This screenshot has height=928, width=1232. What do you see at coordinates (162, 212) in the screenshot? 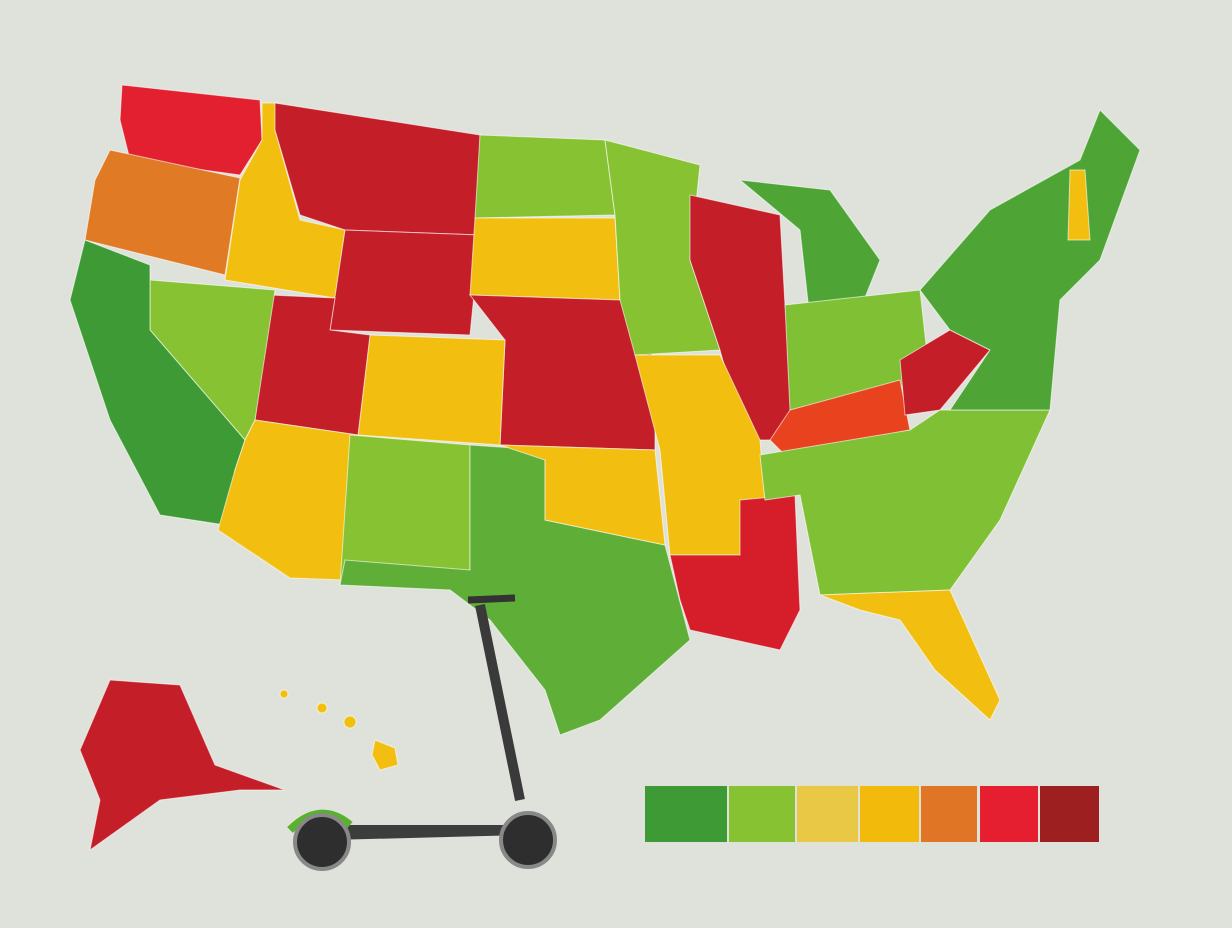
I see `oregon` at bounding box center [162, 212].